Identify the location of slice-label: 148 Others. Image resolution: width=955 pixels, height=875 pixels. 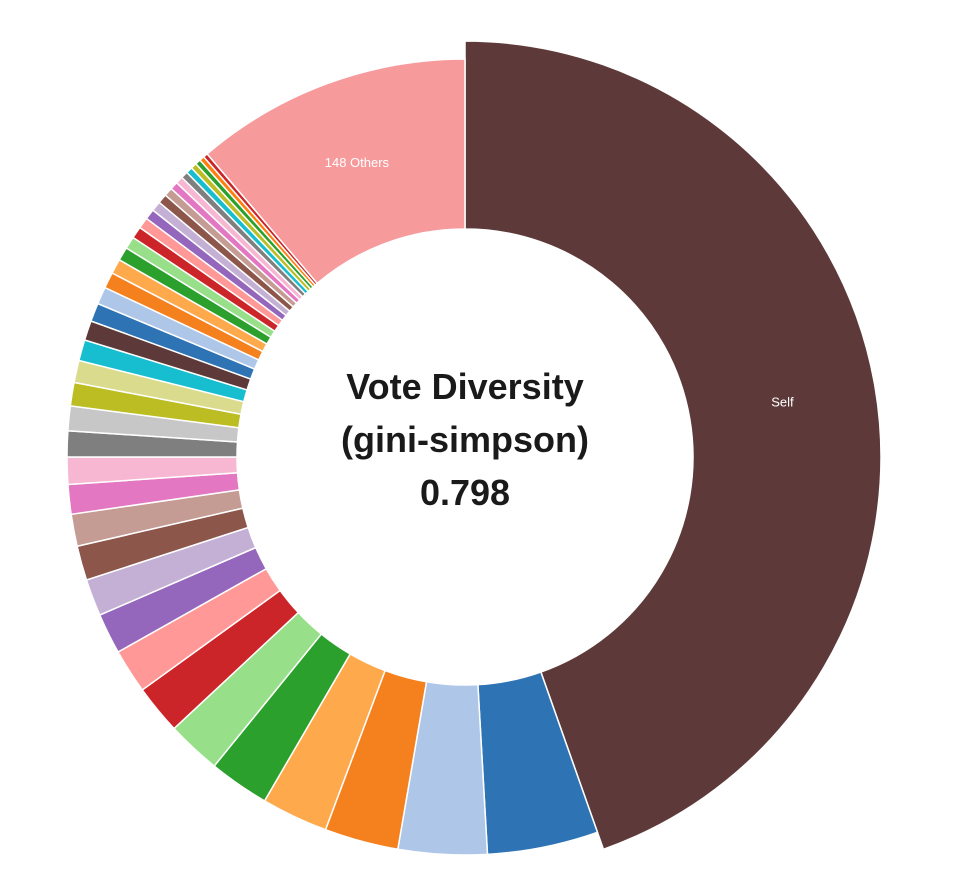
(357, 162).